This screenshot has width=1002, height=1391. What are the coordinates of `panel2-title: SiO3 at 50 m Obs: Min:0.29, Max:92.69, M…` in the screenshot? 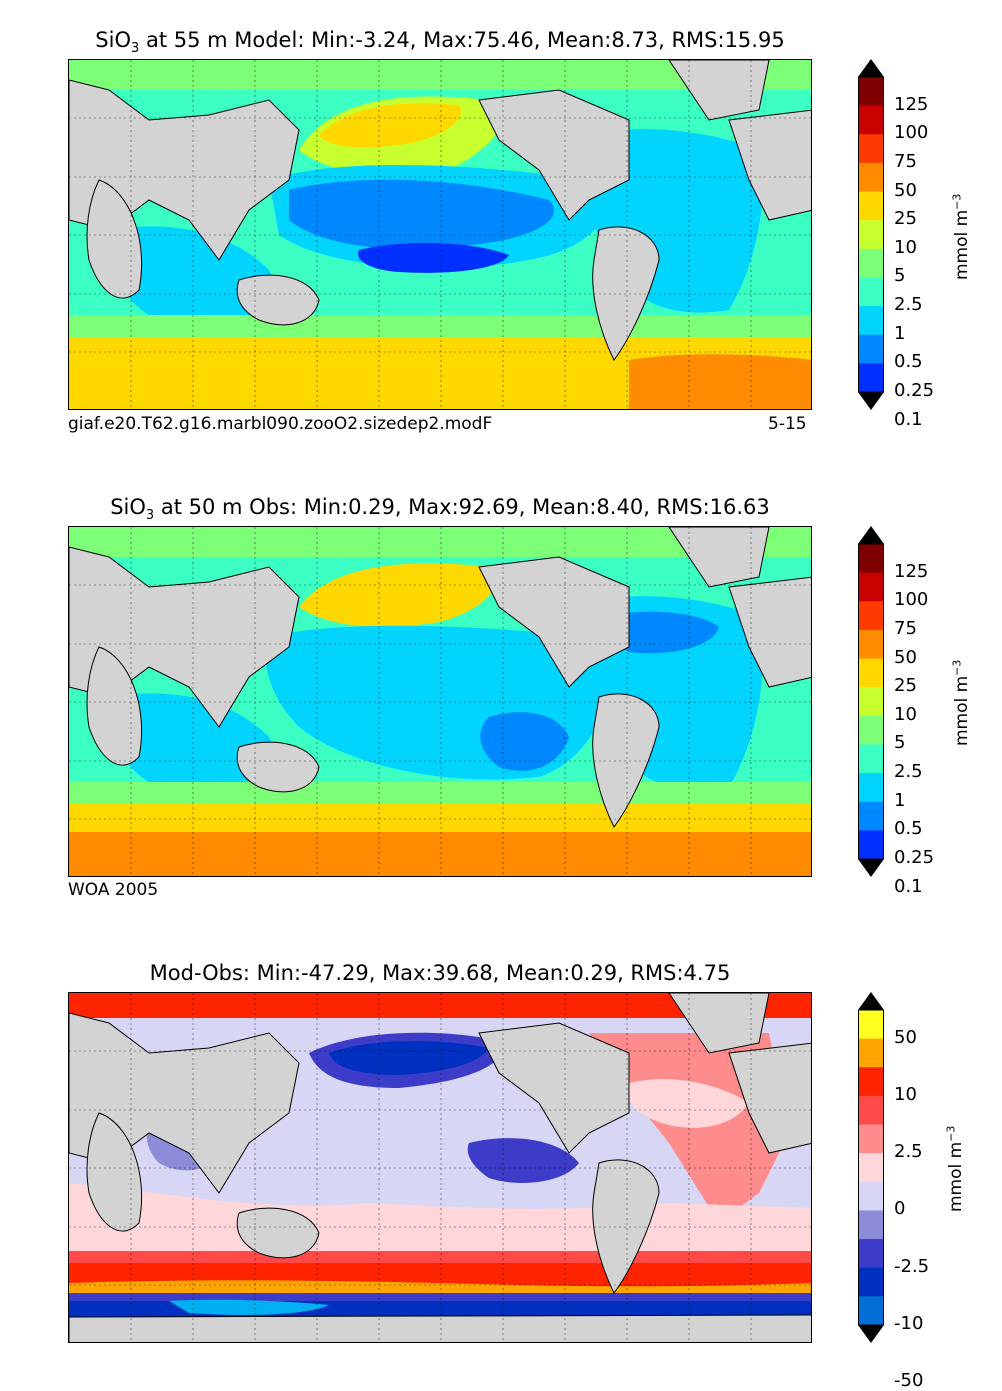 It's located at (440, 509).